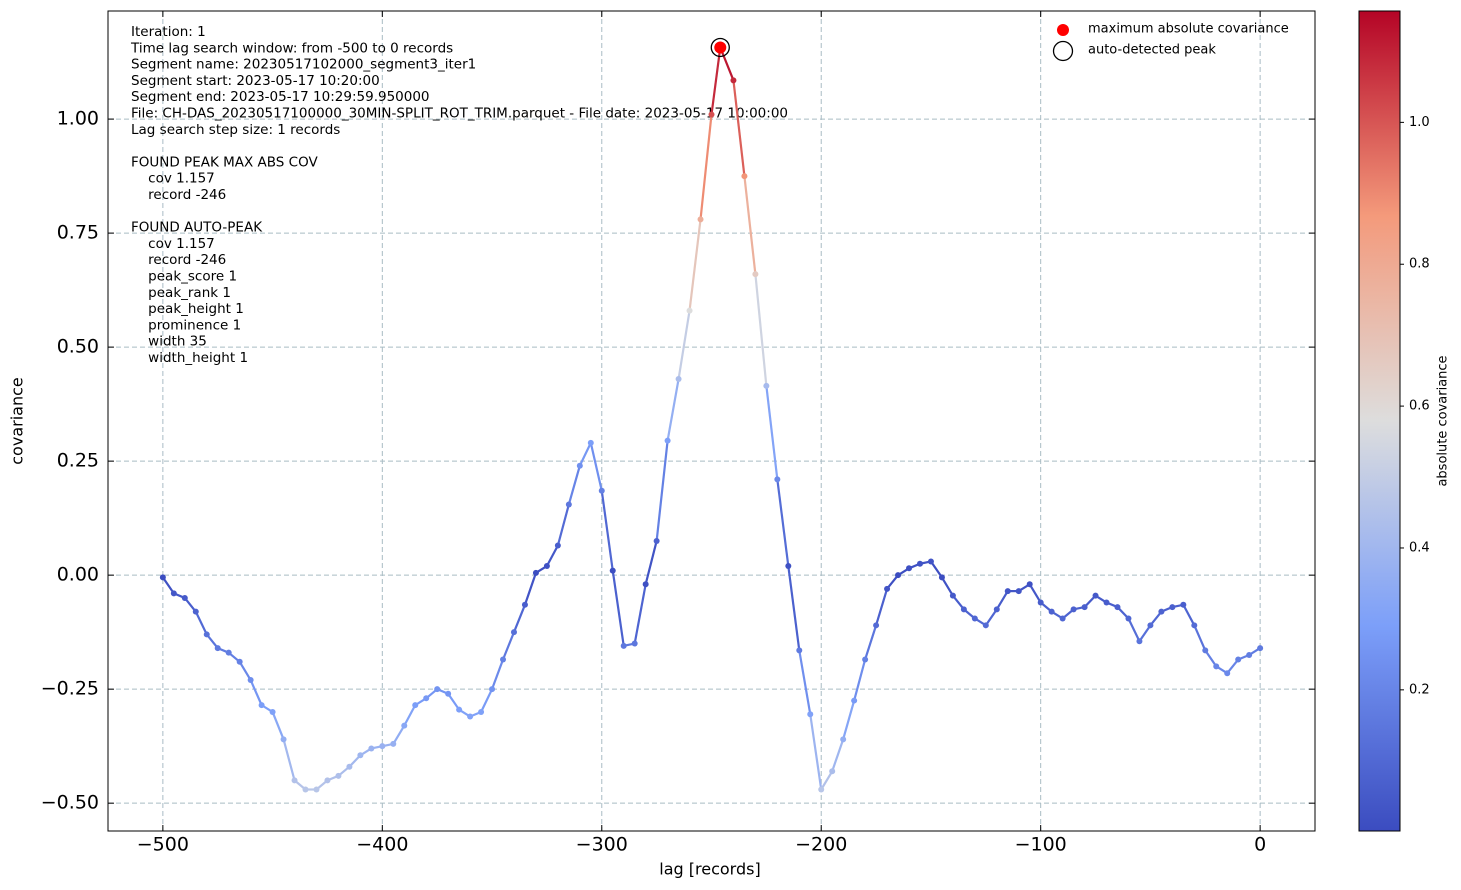  What do you see at coordinates (280, 97) in the screenshot?
I see `annotation: Segment end: 2023-05-17 10:29:59.950000` at bounding box center [280, 97].